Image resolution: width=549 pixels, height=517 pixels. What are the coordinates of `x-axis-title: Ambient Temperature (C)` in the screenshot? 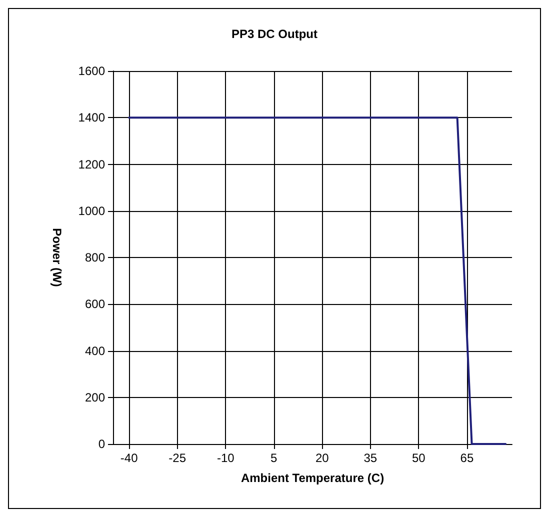 It's located at (312, 478).